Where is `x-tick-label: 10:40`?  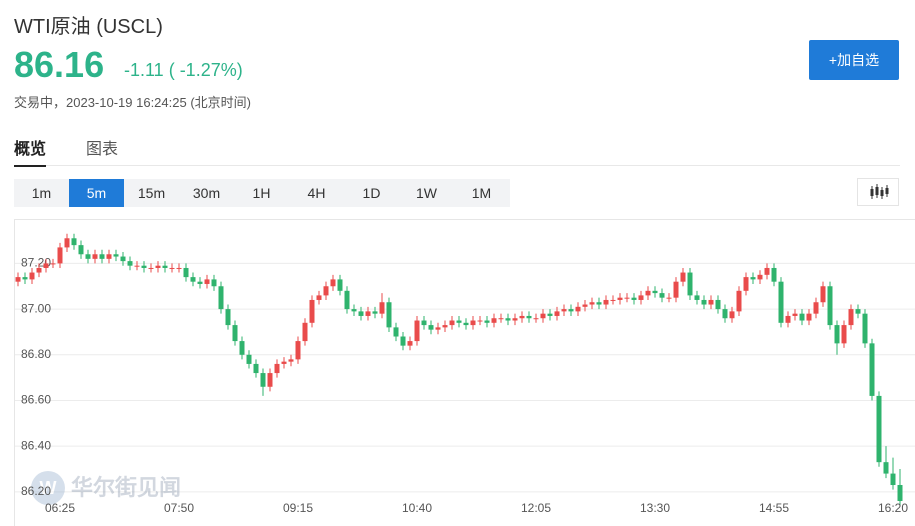 x-tick-label: 10:40 is located at coordinates (417, 508).